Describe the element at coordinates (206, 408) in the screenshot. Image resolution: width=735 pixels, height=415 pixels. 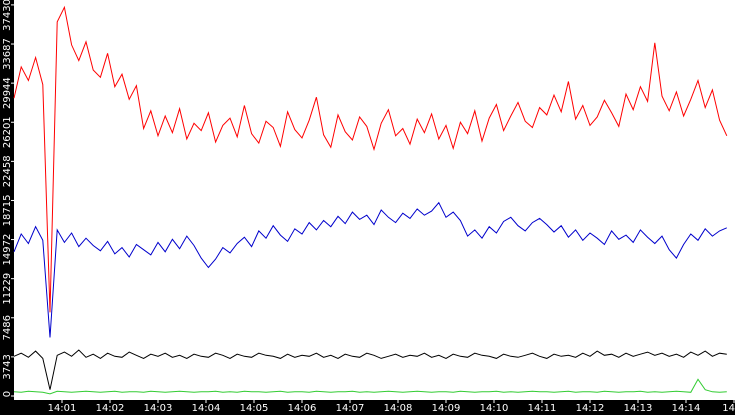
I see `x-tick-label: 14:04` at that location.